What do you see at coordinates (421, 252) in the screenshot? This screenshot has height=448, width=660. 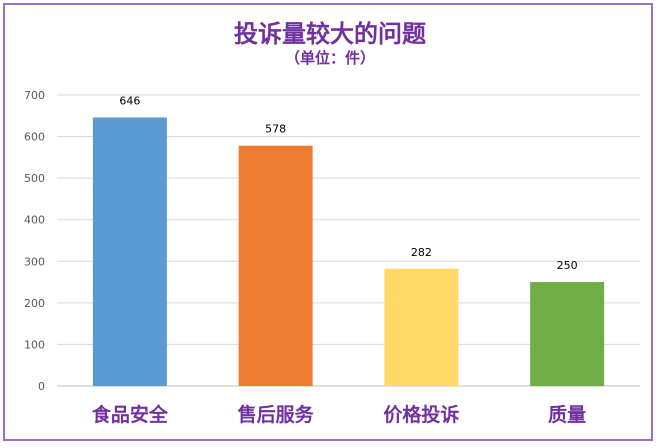 I see `data-label: 282` at bounding box center [421, 252].